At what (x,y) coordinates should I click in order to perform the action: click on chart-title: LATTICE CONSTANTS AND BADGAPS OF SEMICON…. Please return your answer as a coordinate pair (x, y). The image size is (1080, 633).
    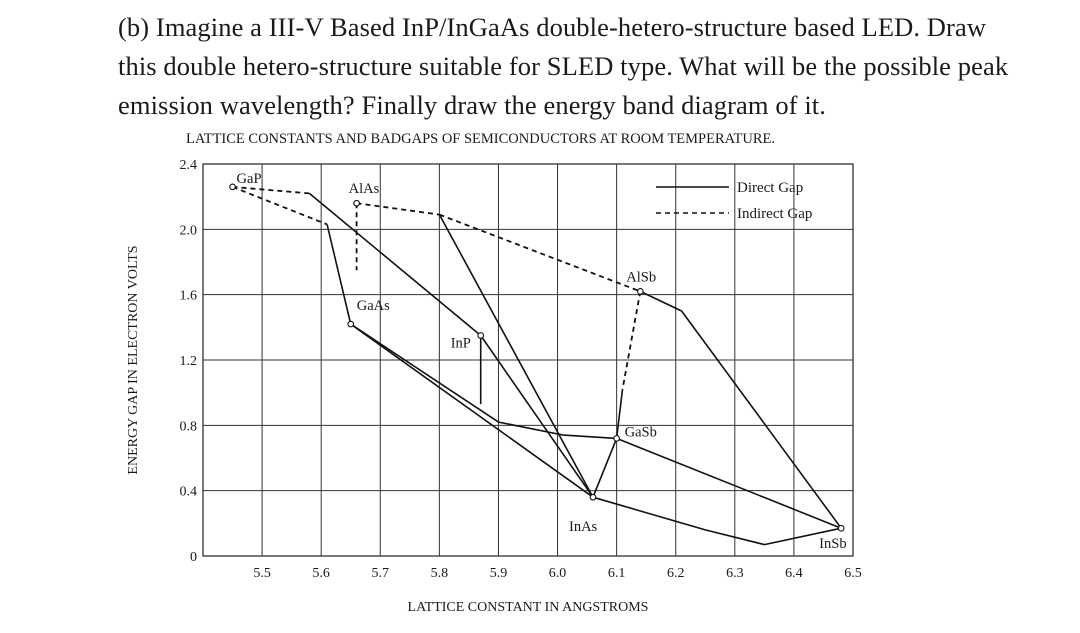
    Looking at the image, I should click on (480, 139).